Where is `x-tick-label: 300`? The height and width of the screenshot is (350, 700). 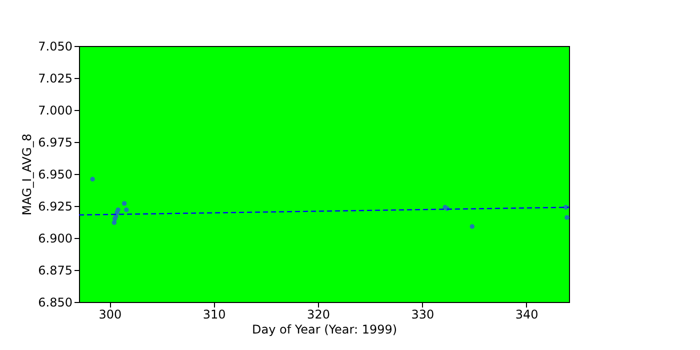 x-tick-label: 300 is located at coordinates (110, 315).